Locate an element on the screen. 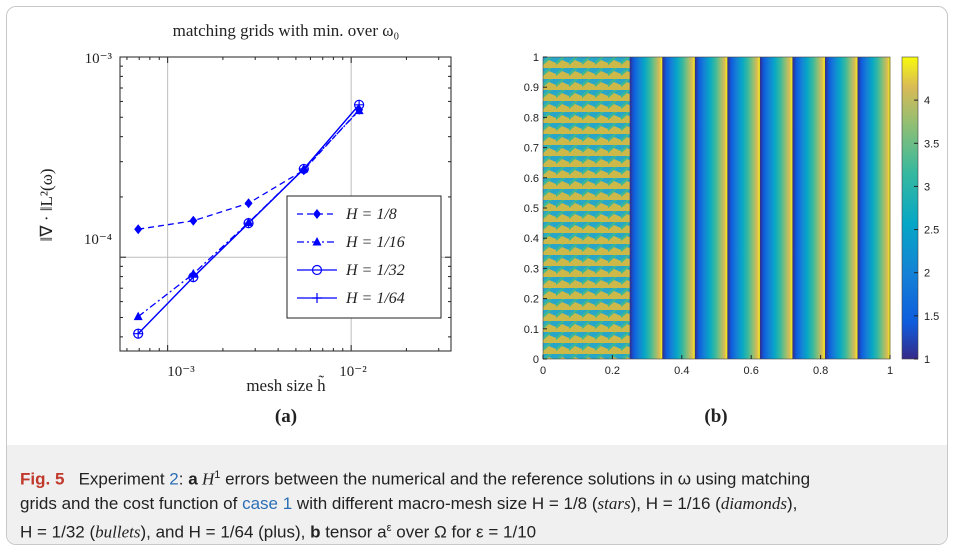 This screenshot has width=955, height=552. caption-sup: 1 is located at coordinates (217, 475).